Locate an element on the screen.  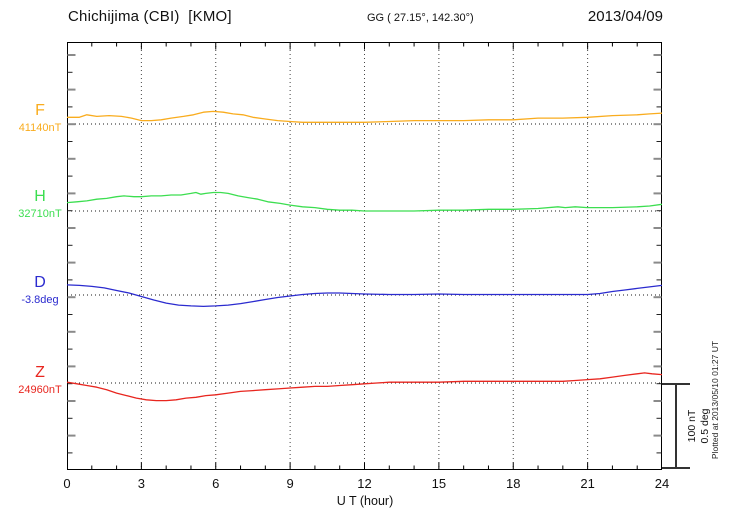
x-tick-label: 12 is located at coordinates (364, 483).